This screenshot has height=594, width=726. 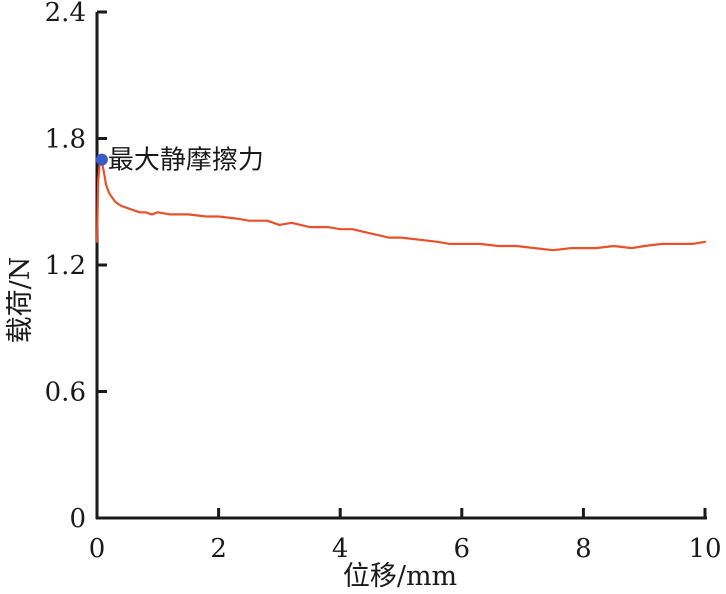 What do you see at coordinates (20, 300) in the screenshot?
I see `y-axis-label: 载荷/N` at bounding box center [20, 300].